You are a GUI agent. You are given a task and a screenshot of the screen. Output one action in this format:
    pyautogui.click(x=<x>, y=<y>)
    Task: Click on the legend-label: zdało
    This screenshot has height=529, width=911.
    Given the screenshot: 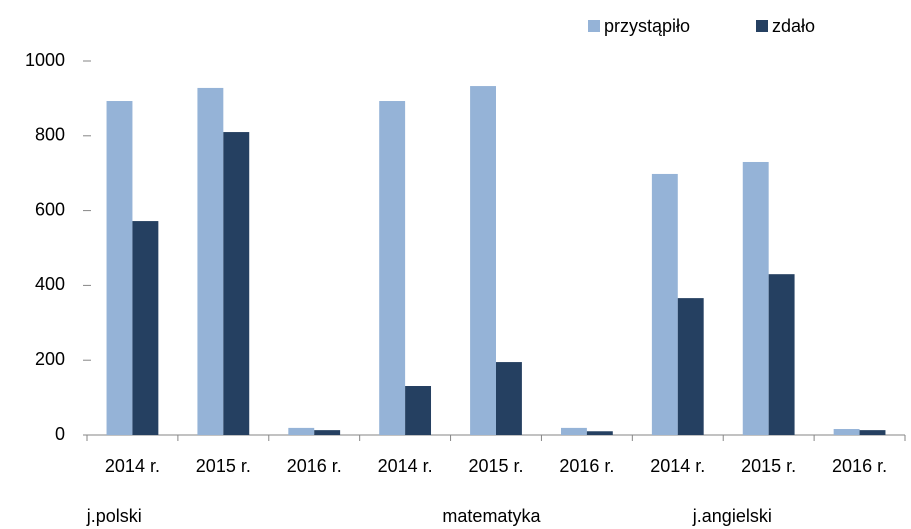 What is the action you would take?
    pyautogui.click(x=793, y=26)
    